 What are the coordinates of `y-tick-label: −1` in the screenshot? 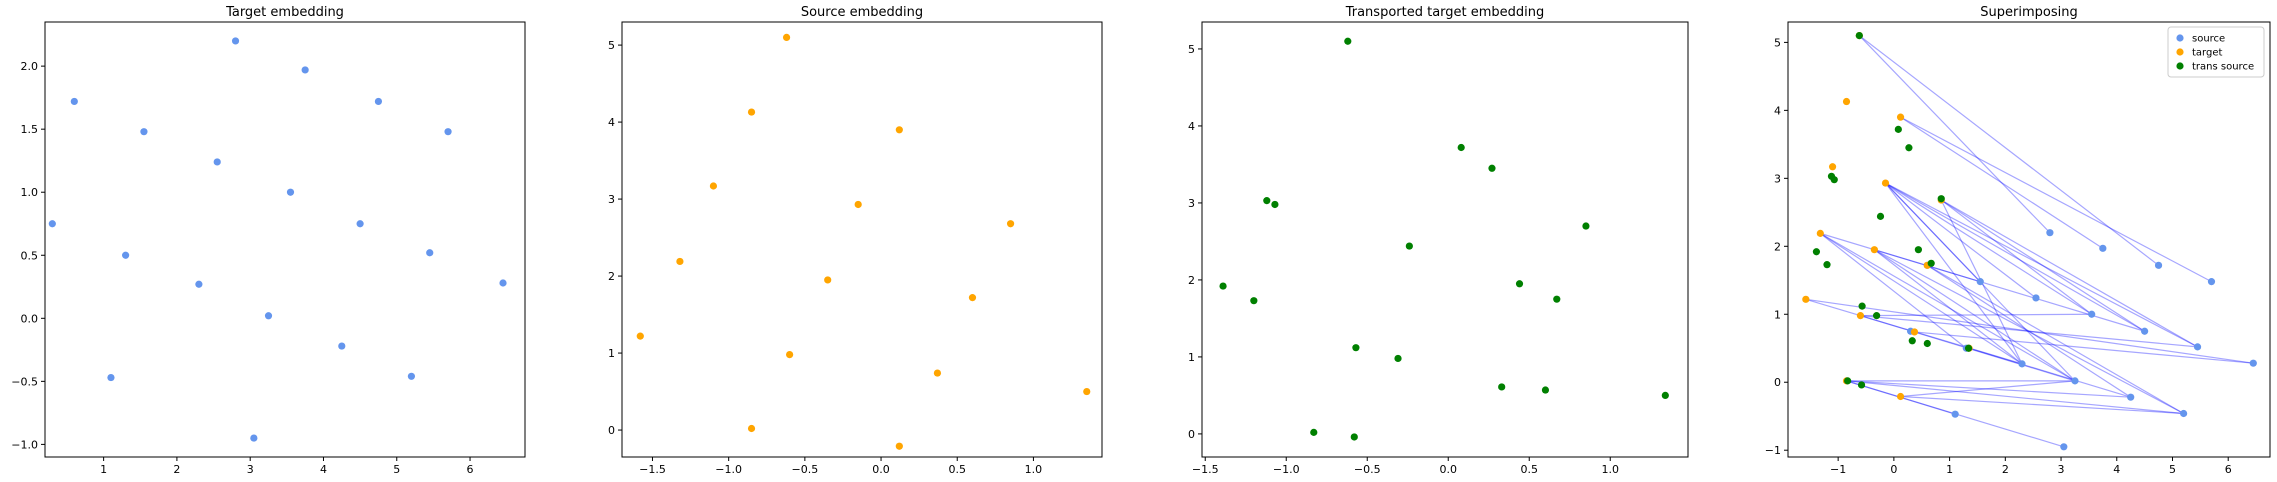 It's located at (1773, 450).